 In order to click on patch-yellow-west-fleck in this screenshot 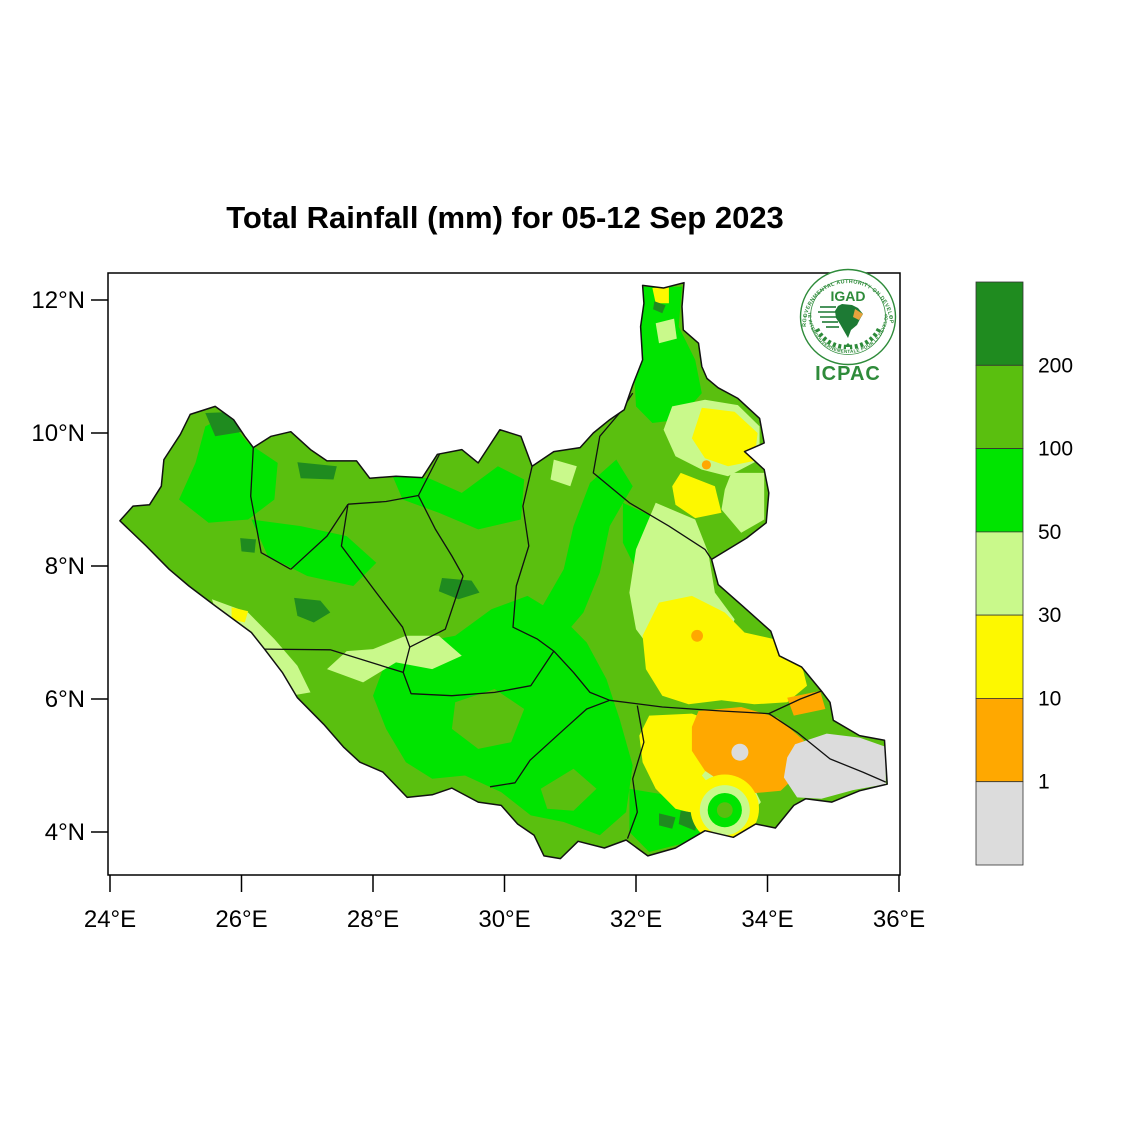, I will do `click(240, 615)`.